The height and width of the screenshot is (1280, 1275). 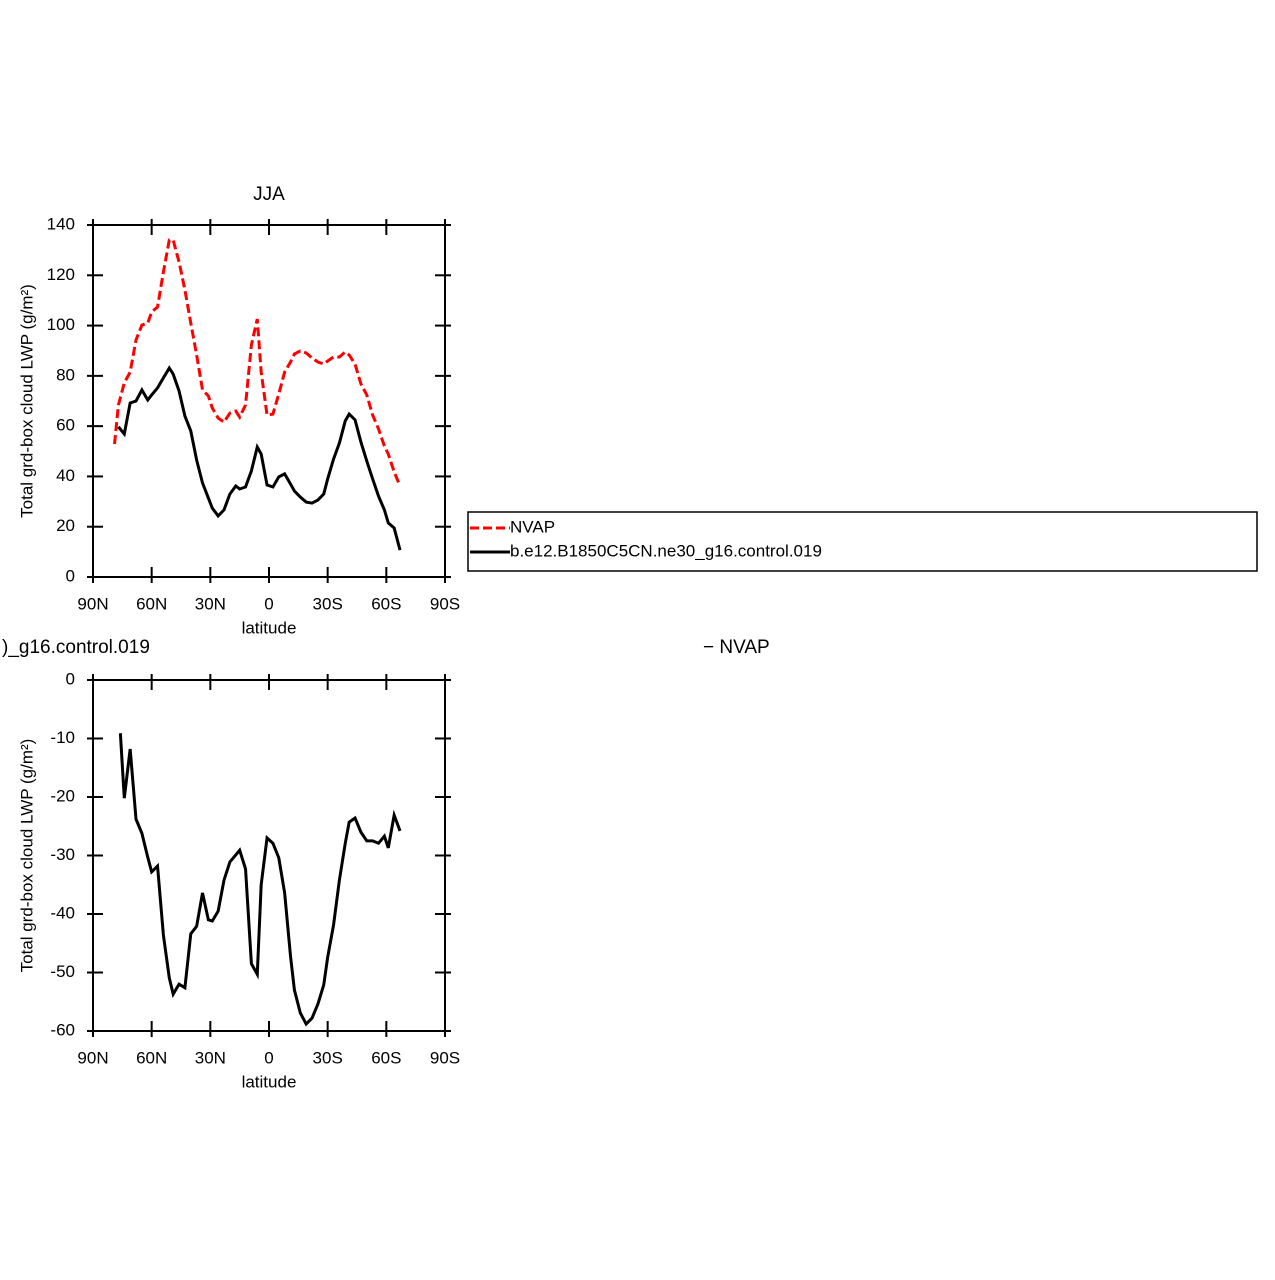 I want to click on y-tick-label: -40, so click(x=62, y=912).